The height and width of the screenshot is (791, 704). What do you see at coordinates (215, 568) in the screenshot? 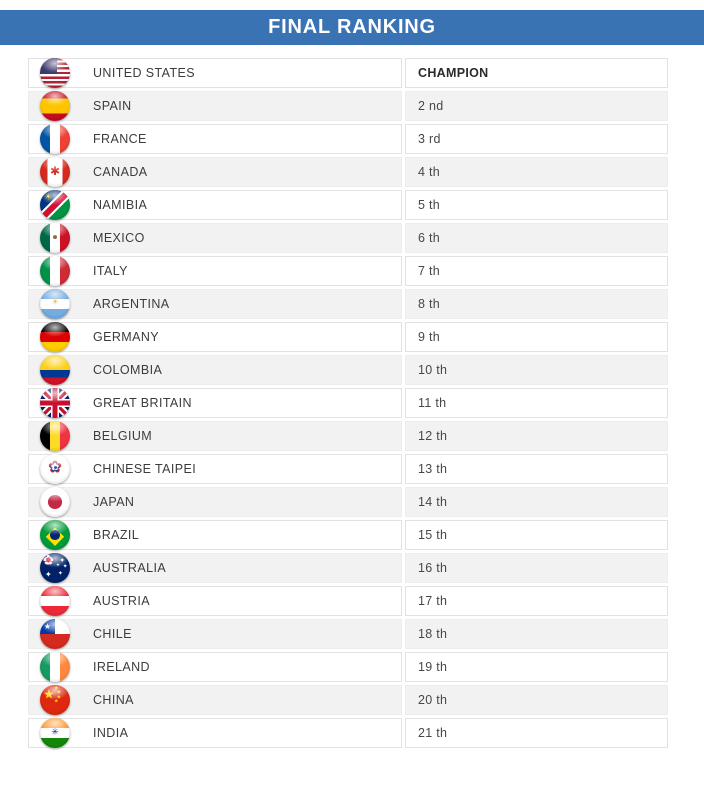
I see `country-cell: ✖ ✚ ✖ ✚ ✦ ✦ ✦ ✦ ✦ AUSTRALIA` at bounding box center [215, 568].